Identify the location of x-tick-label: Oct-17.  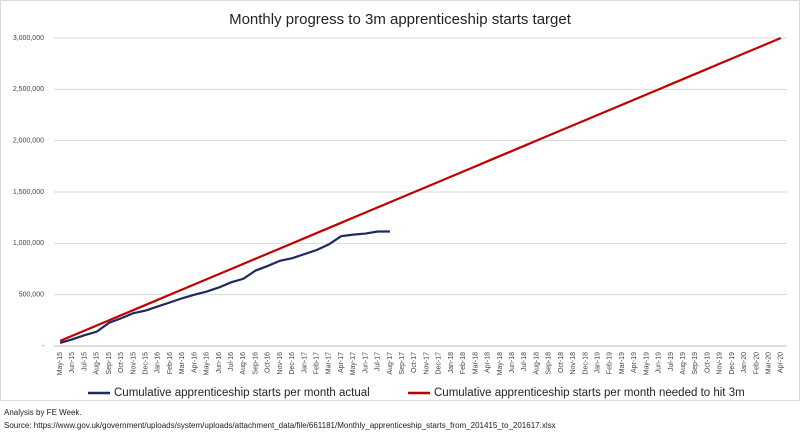
(414, 362).